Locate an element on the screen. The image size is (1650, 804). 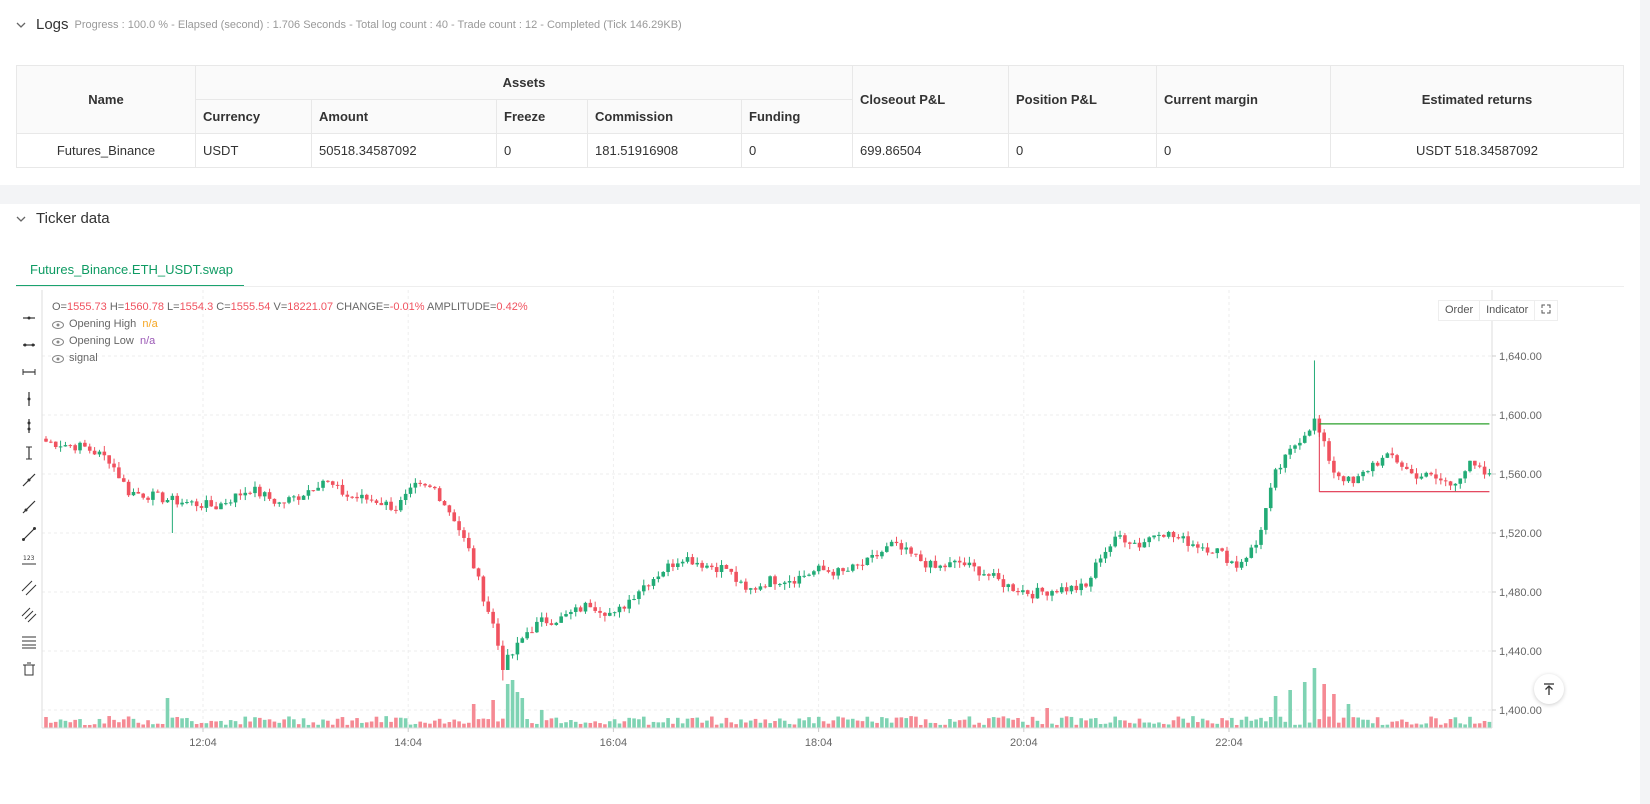
scroll-to-top-button is located at coordinates (1549, 689).